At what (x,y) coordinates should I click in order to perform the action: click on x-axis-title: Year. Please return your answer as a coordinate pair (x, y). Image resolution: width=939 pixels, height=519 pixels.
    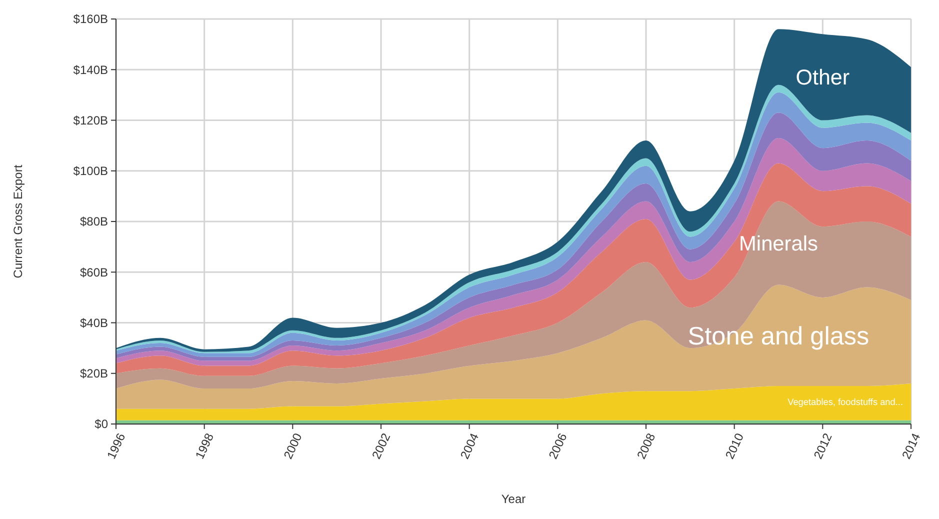
    Looking at the image, I should click on (513, 499).